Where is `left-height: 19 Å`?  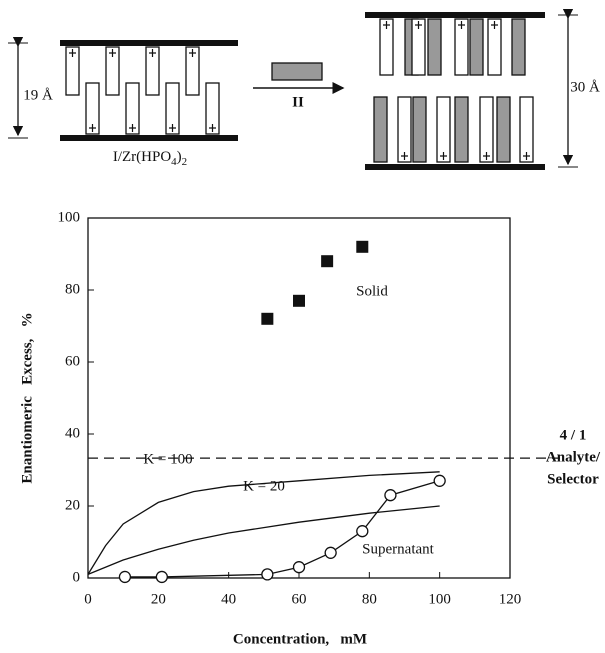
left-height: 19 Å is located at coordinates (38, 95).